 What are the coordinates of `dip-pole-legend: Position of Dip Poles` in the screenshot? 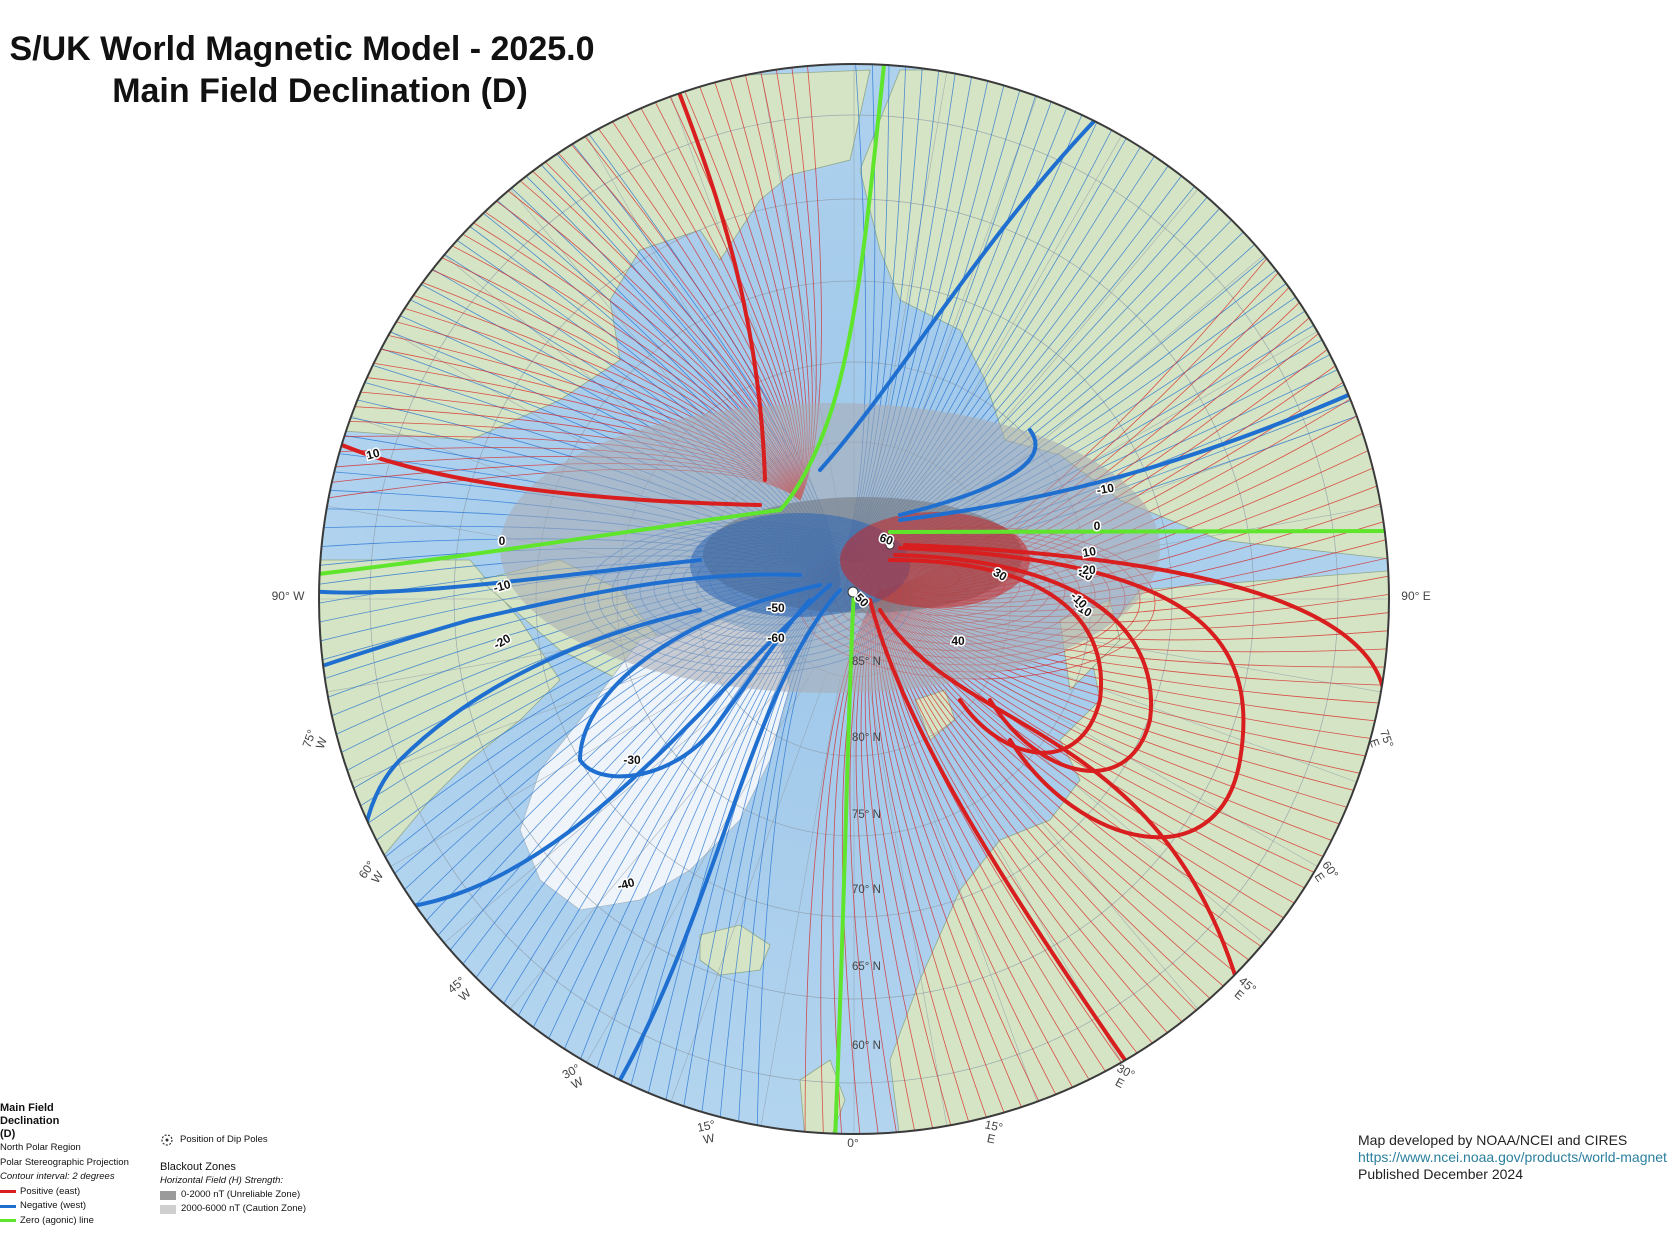 It's located at (214, 1140).